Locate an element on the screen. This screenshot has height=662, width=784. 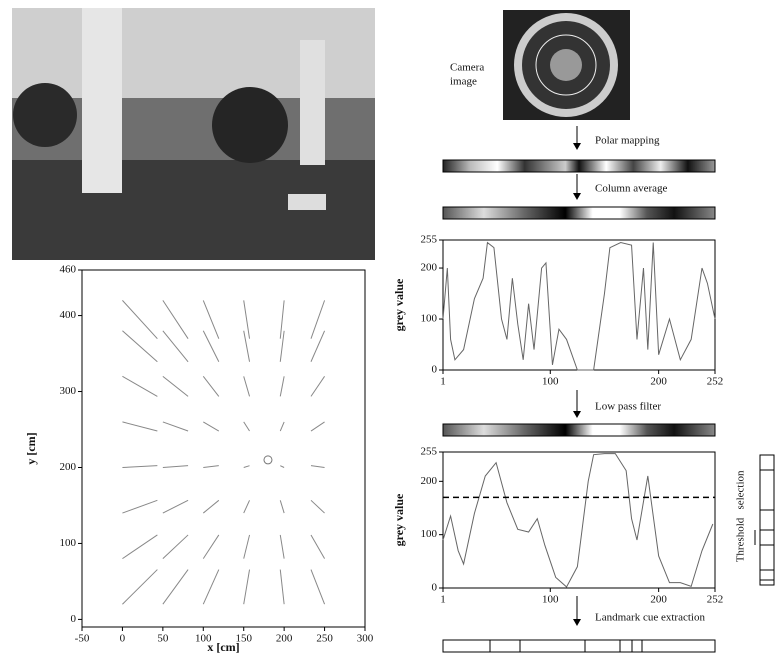
x-tick-label: 300 is located at coordinates (365, 639).